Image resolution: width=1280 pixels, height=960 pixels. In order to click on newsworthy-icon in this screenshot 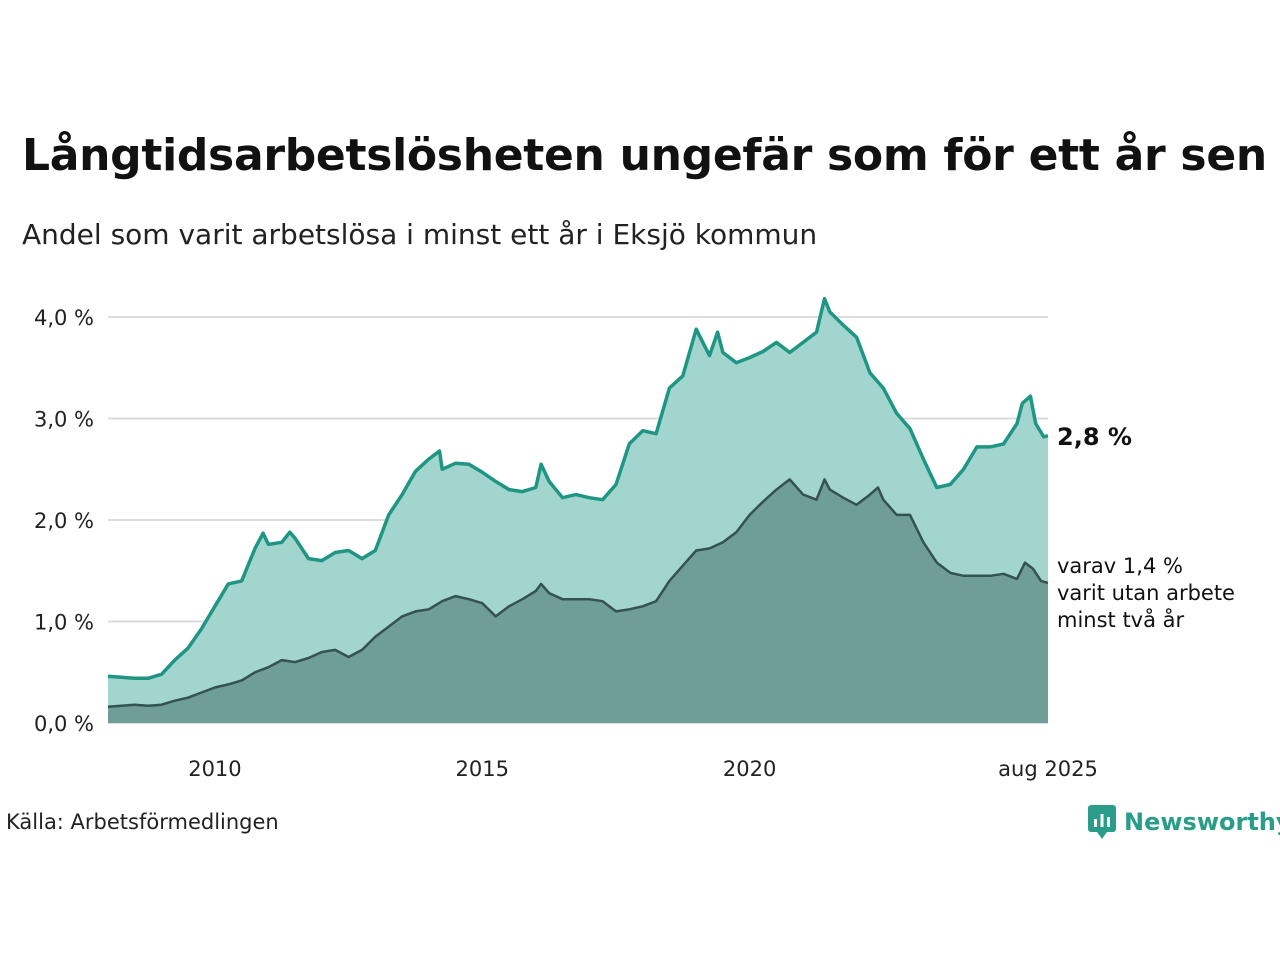, I will do `click(1102, 822)`.